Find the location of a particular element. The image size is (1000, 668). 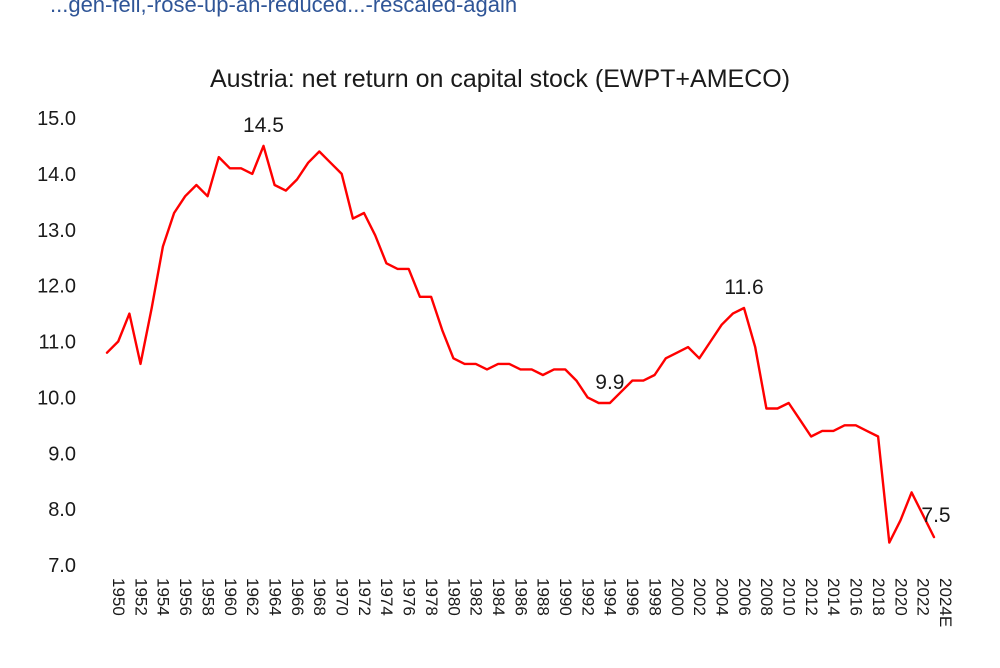

x-tick-label: 1998 is located at coordinates (654, 597).